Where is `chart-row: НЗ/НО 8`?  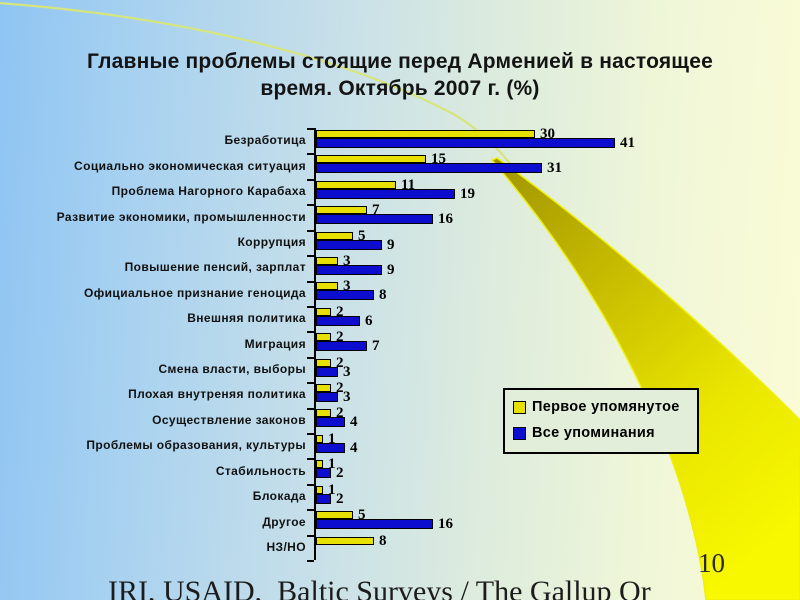 chart-row: НЗ/НО 8 is located at coordinates (410, 546).